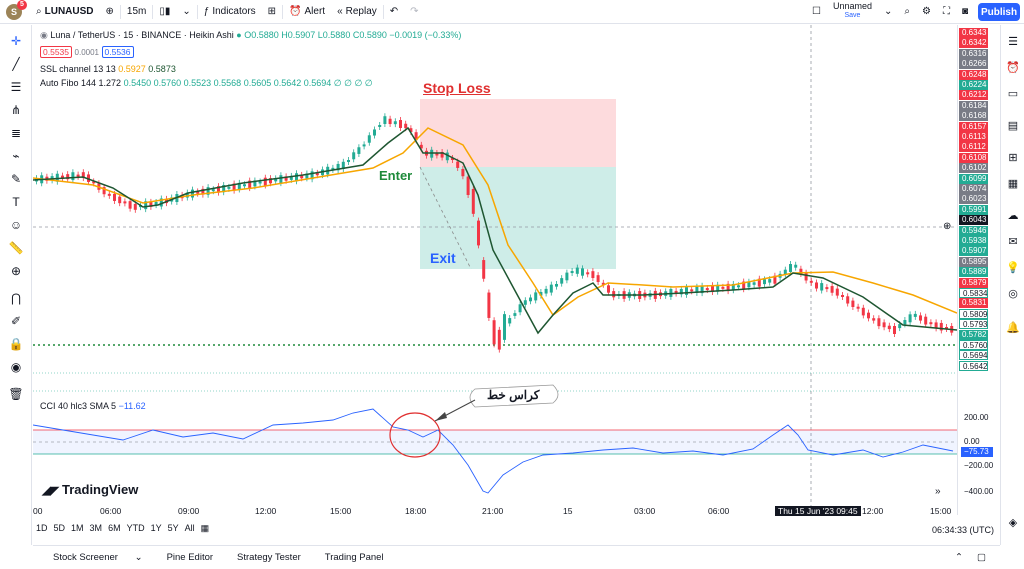 This screenshot has height=569, width=1024. What do you see at coordinates (965, 12) in the screenshot?
I see `snapshot-button: ◙` at bounding box center [965, 12].